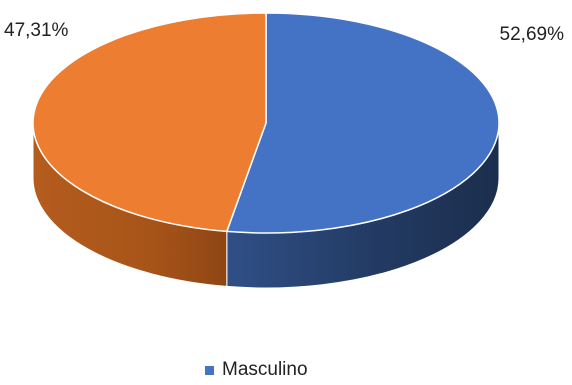 Image resolution: width=572 pixels, height=385 pixels. Describe the element at coordinates (265, 369) in the screenshot. I see `legend-label-masculino: Masculino` at that location.